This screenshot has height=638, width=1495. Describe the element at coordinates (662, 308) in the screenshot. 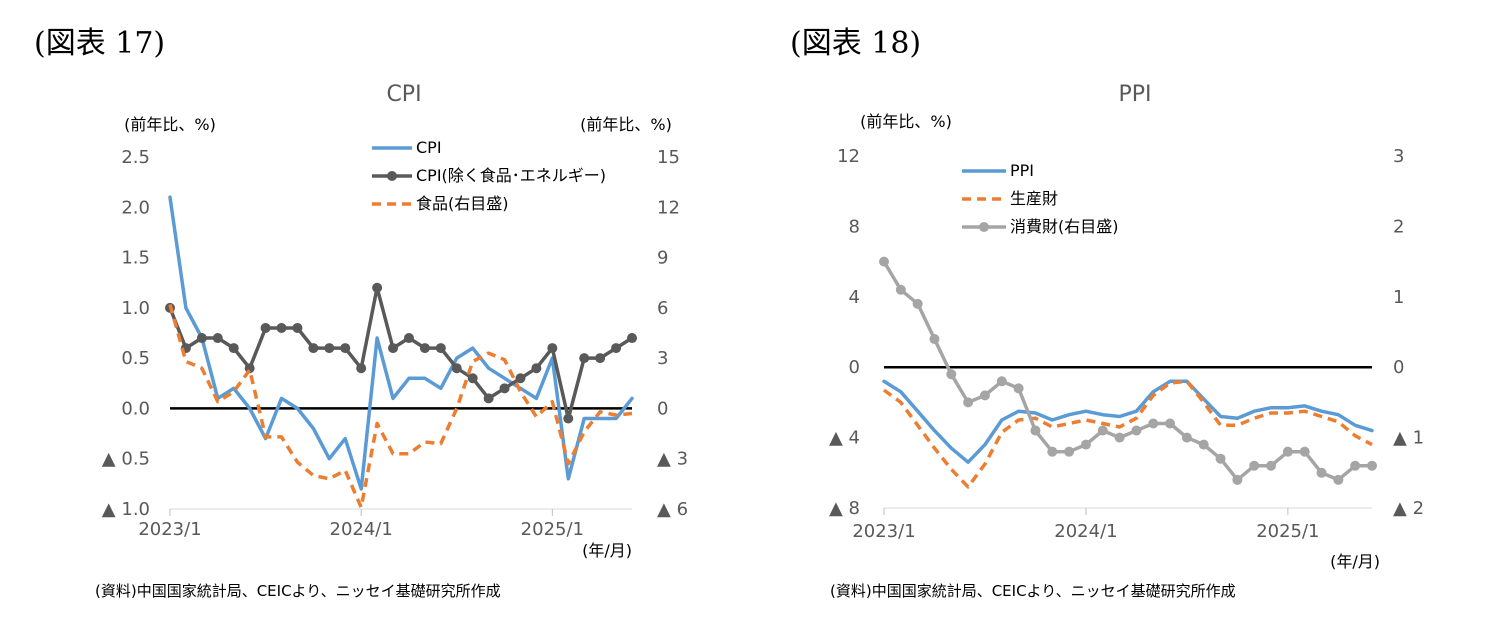

I see `chart-0-right-tick: 6` at that location.